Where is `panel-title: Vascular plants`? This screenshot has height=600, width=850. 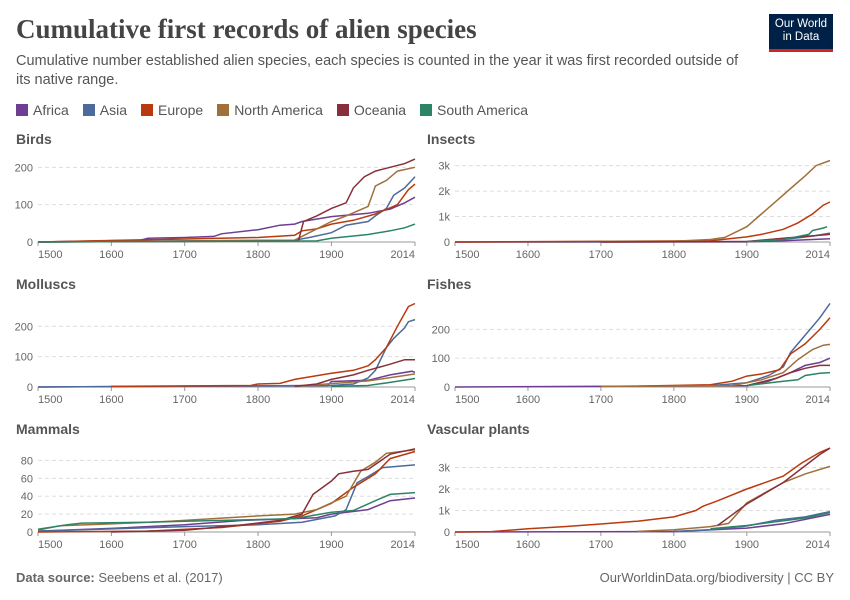 panel-title: Vascular plants is located at coordinates (478, 429).